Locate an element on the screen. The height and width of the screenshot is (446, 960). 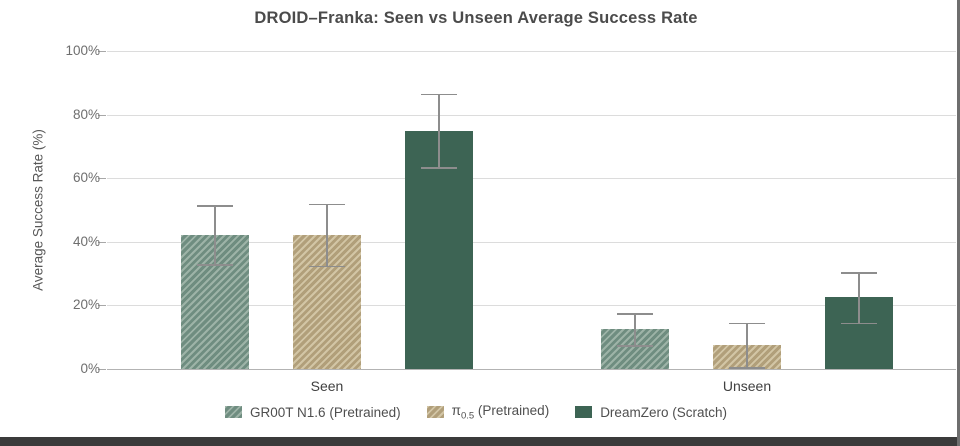
window-bottom-edge is located at coordinates (480, 441).